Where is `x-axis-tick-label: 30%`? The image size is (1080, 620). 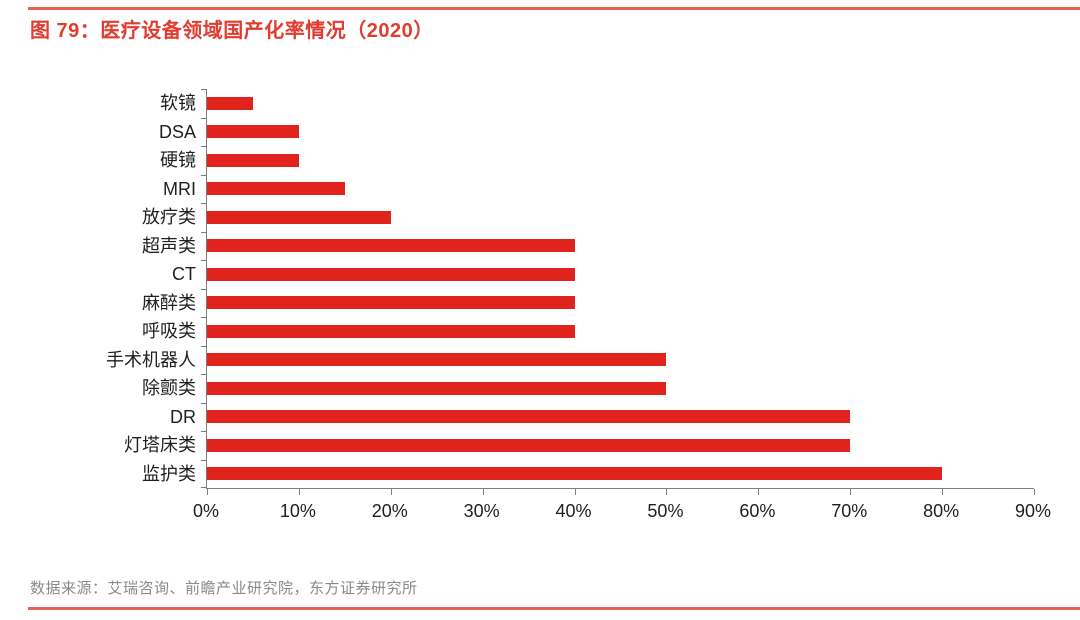
x-axis-tick-label: 30% is located at coordinates (481, 511).